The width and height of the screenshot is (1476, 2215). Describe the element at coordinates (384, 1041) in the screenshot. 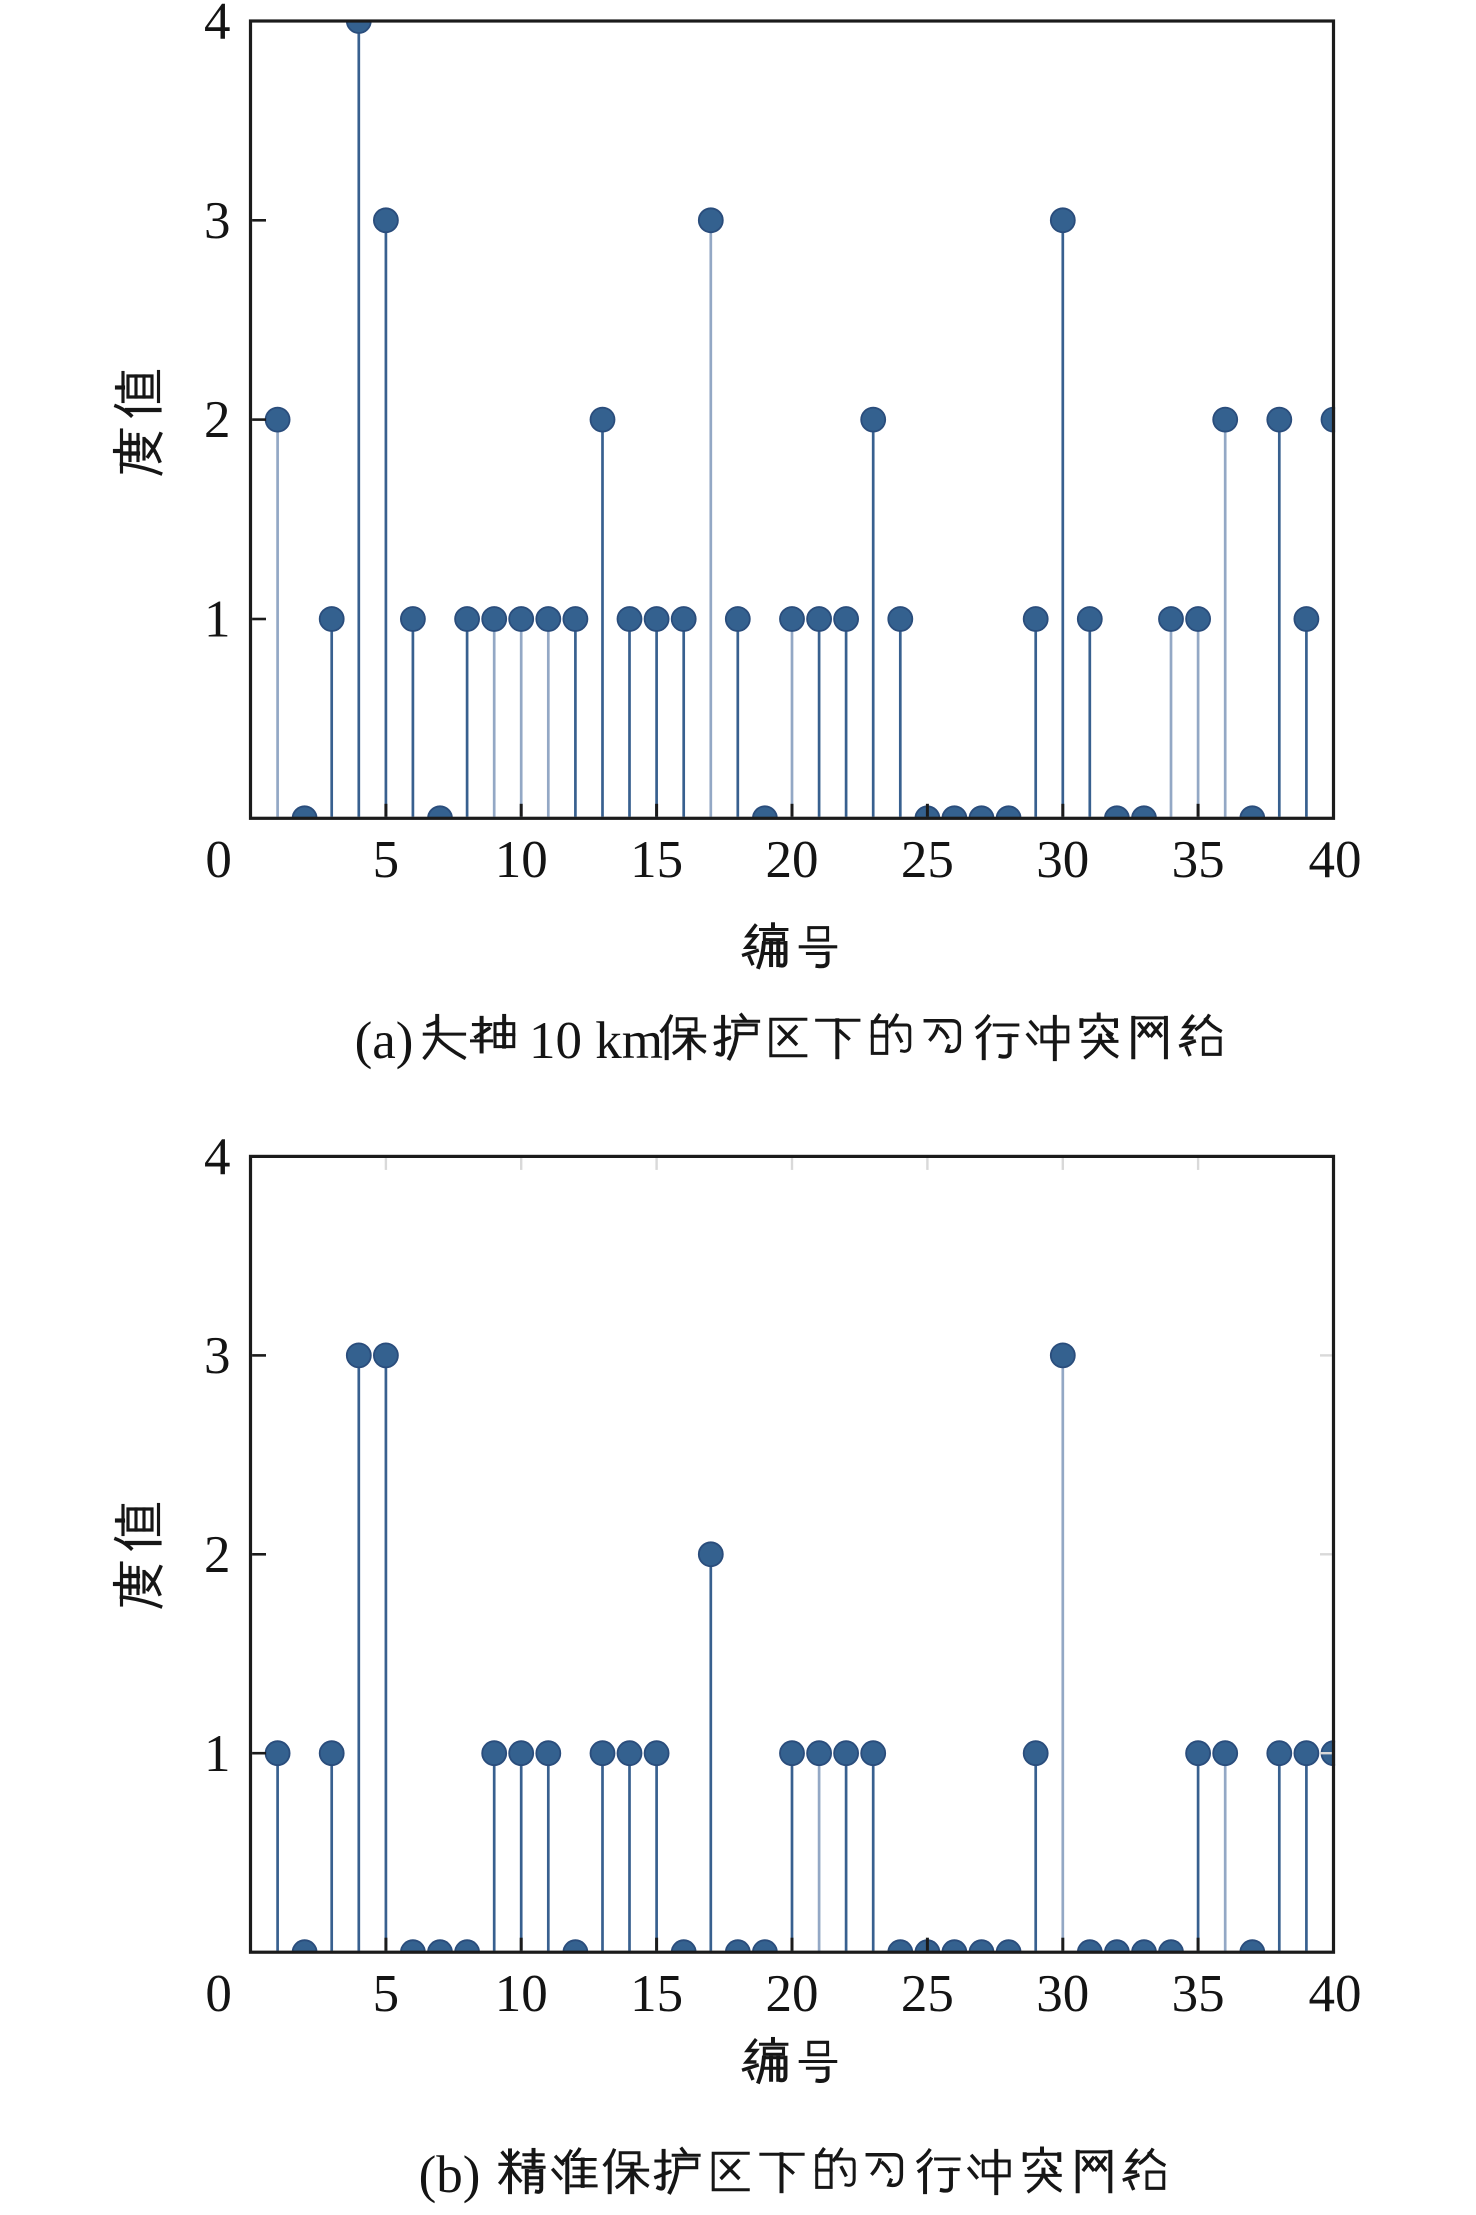

I see `svg-text: (a)` at that location.